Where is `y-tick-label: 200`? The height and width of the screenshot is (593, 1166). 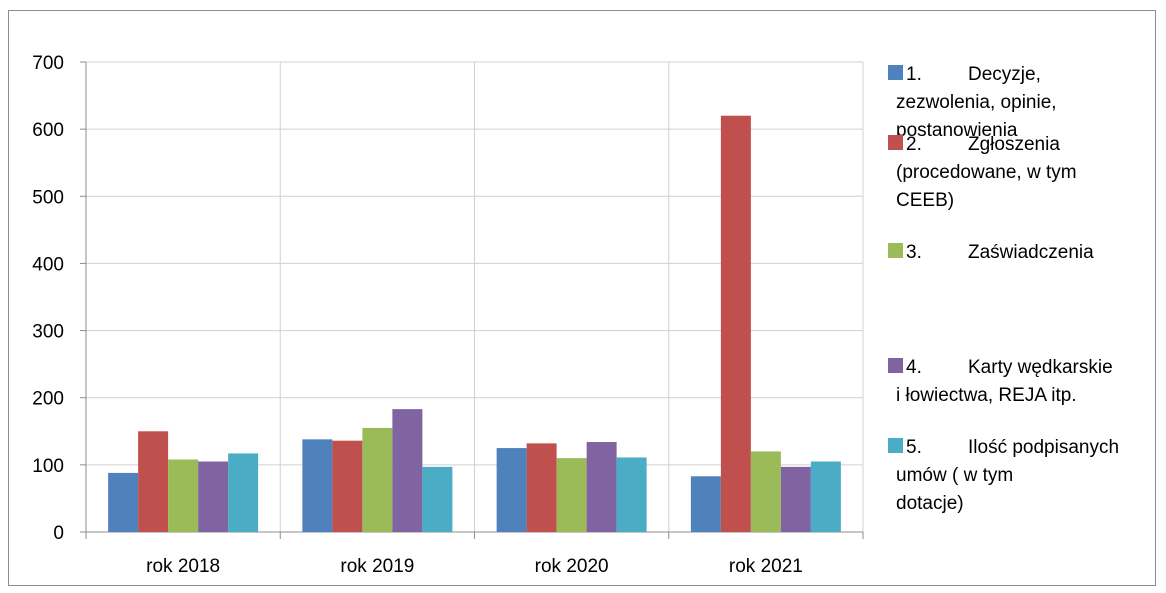
y-tick-label: 200 is located at coordinates (48, 399).